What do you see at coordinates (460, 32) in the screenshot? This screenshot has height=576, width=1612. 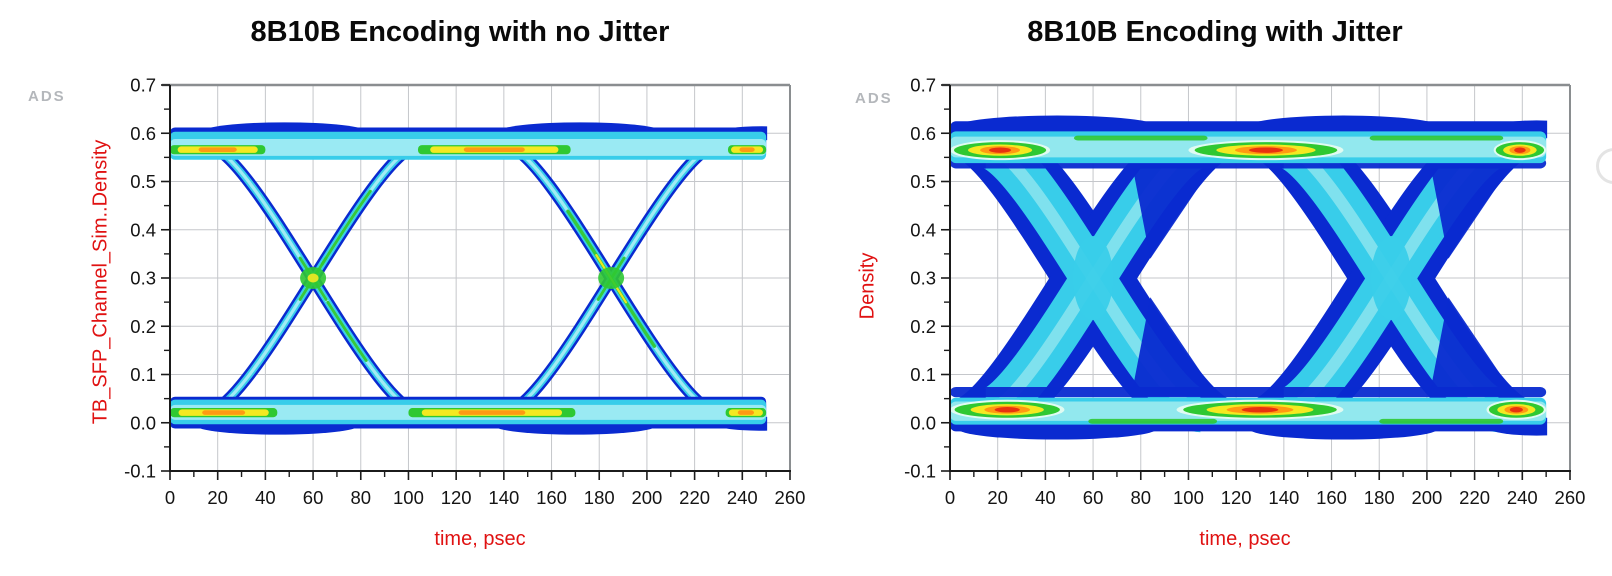 I see `page-title: 8B10B Encoding with no Jitter` at bounding box center [460, 32].